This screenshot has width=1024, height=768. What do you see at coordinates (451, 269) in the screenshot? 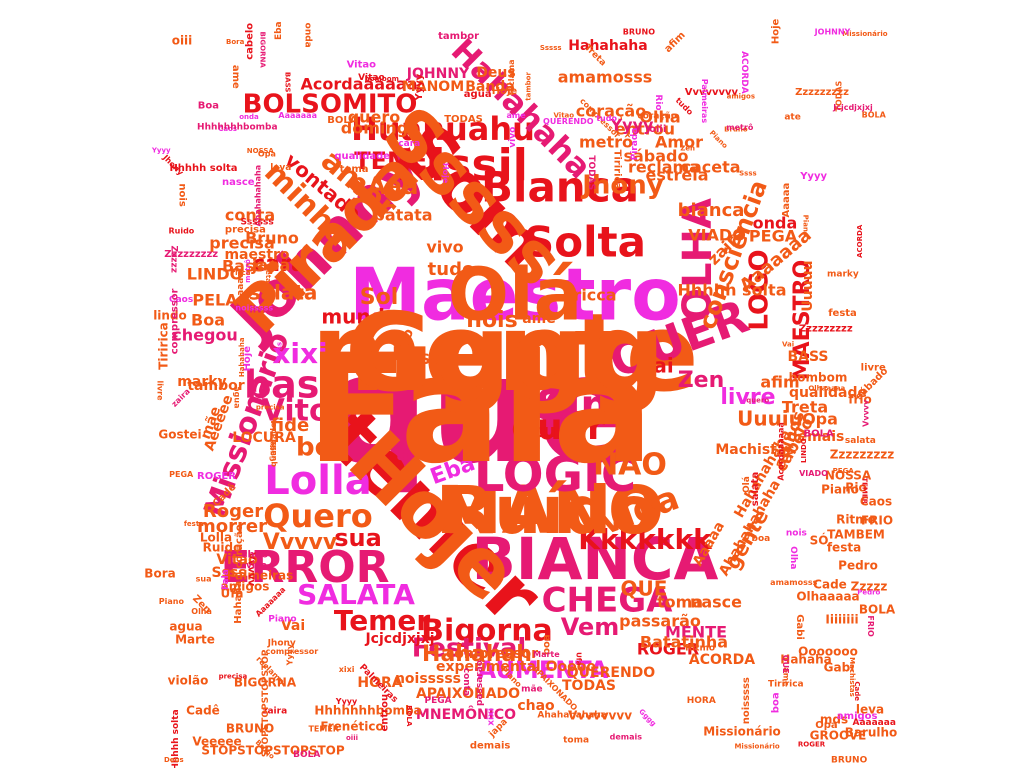
I see `cloud-word: tudo` at bounding box center [451, 269].